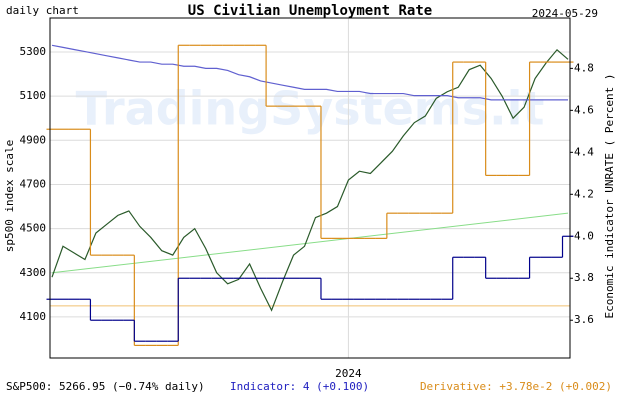  What do you see at coordinates (33, 183) in the screenshot?
I see `y-tick-label: 4700` at bounding box center [33, 183].